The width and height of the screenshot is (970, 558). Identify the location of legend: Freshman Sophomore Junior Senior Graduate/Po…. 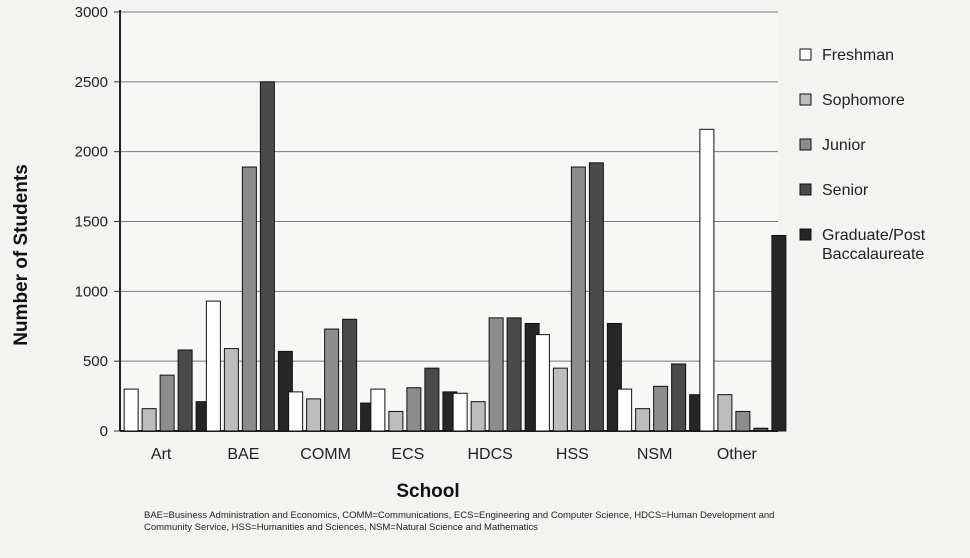
(862, 155).